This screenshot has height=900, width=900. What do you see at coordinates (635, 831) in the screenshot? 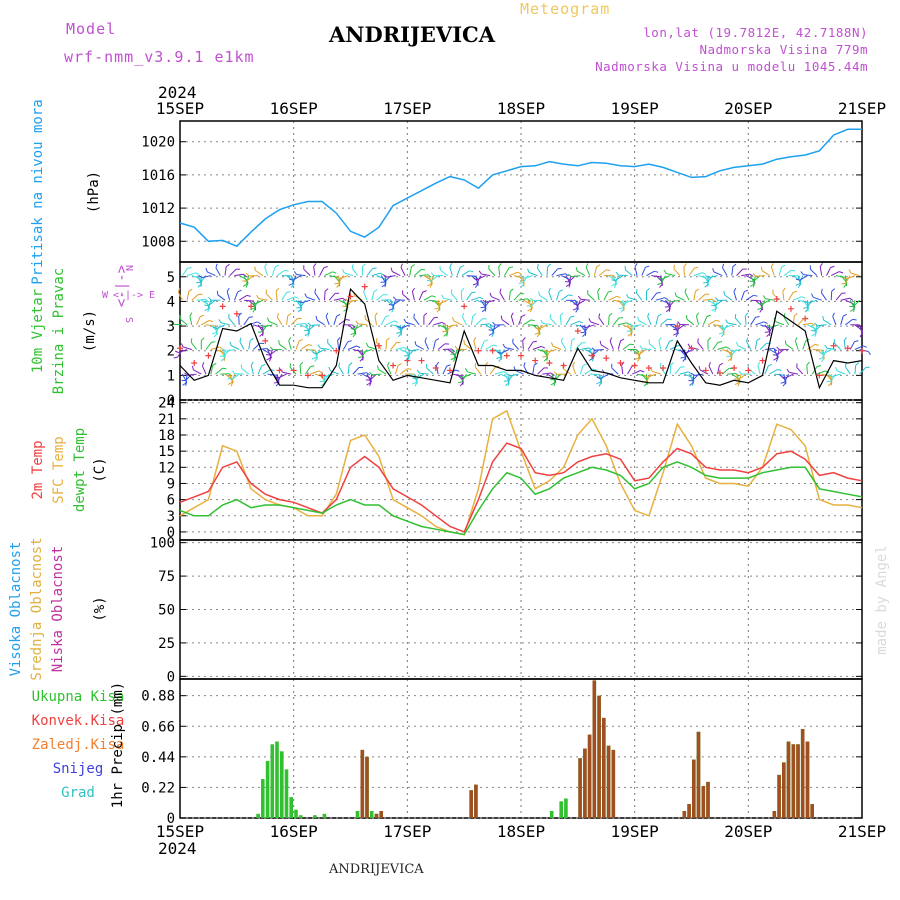
I see `time-tick-bottom: 19SEP` at bounding box center [635, 831].